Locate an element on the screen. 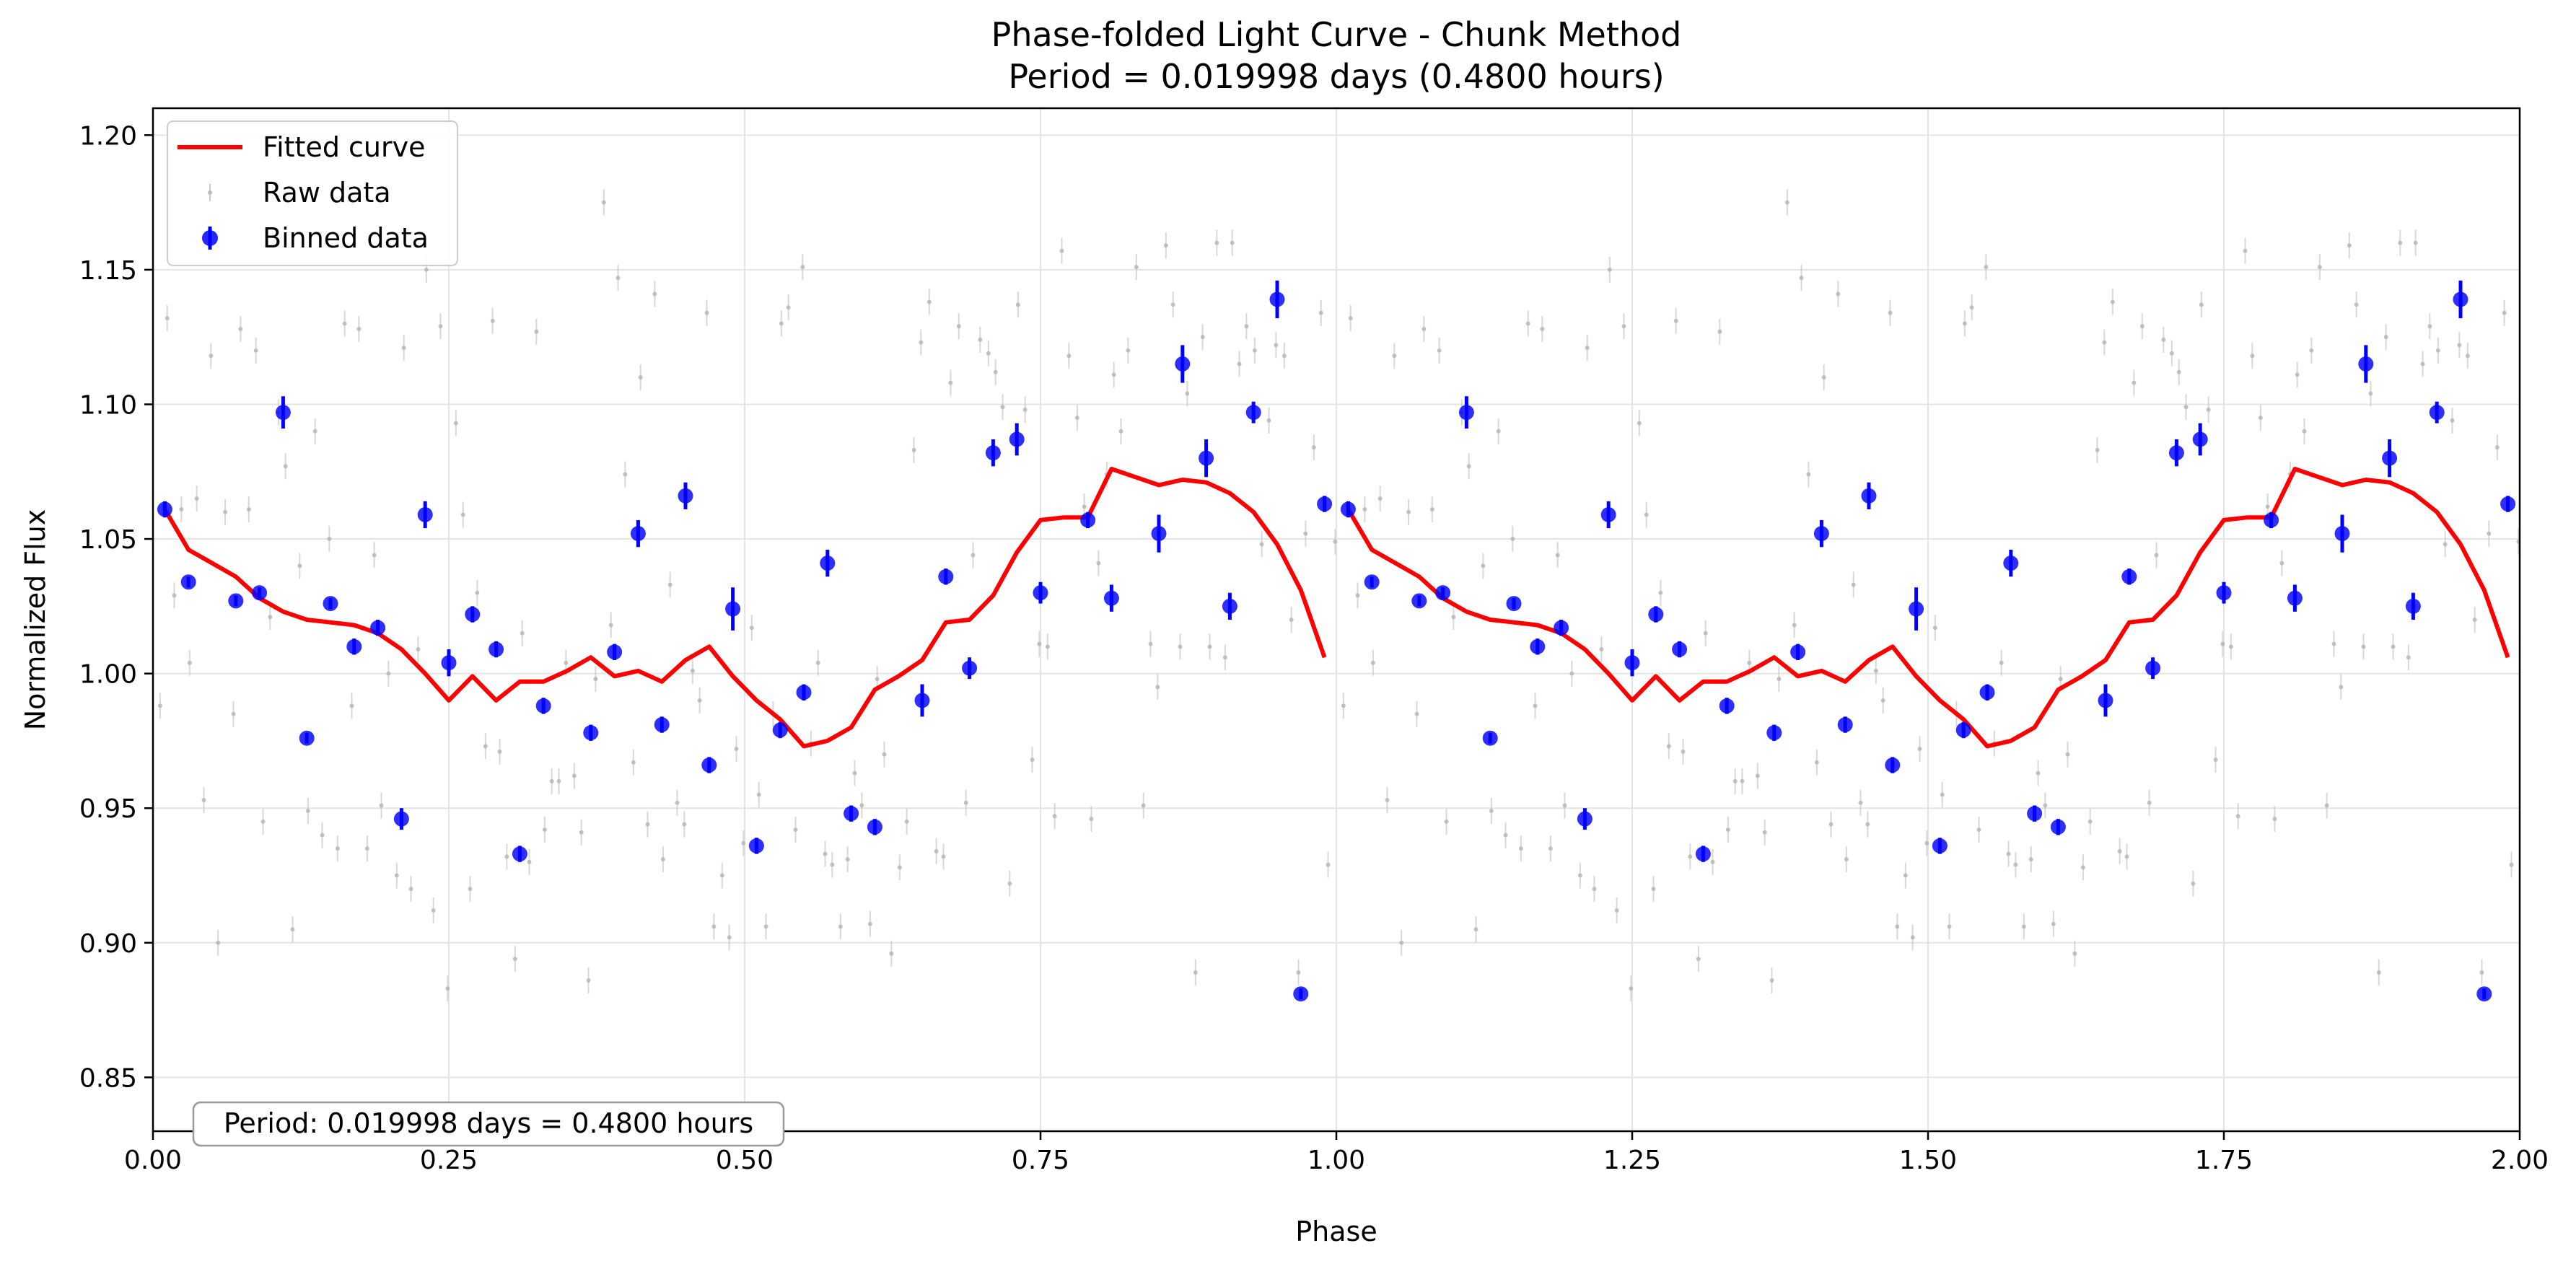  y-tick-label: 0.90 is located at coordinates (108, 944).